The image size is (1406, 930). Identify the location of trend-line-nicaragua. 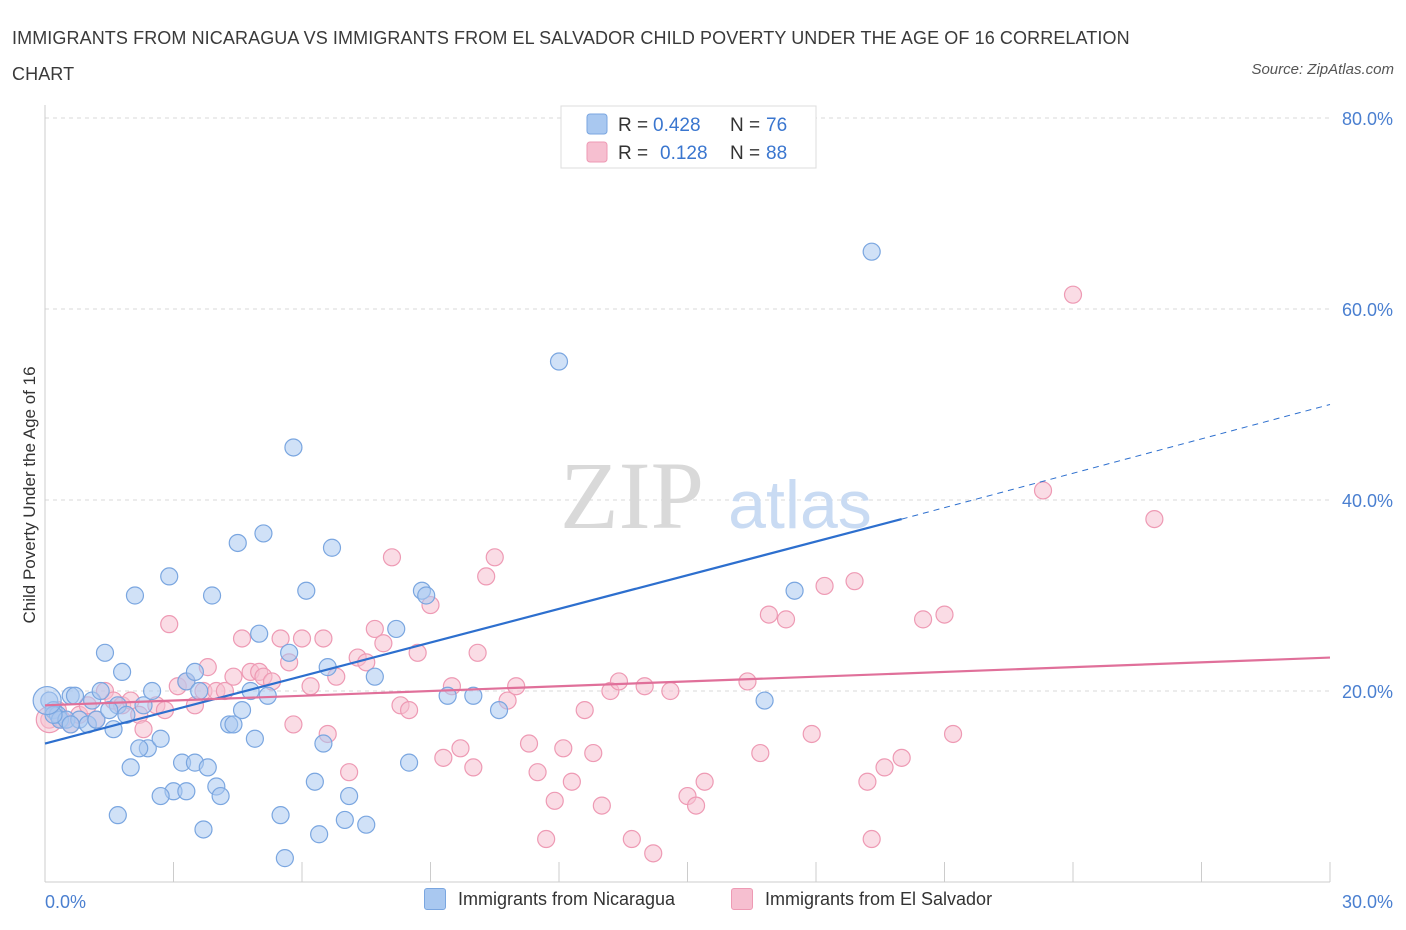
(473, 631).